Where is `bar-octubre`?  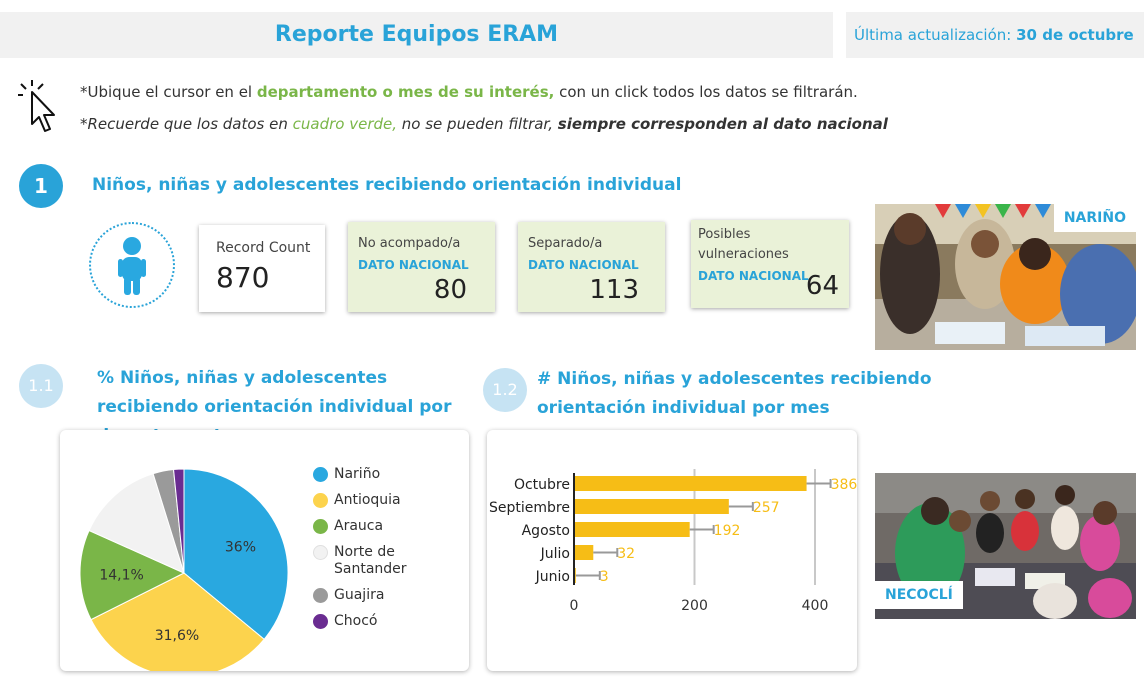 bar-octubre is located at coordinates (690, 483).